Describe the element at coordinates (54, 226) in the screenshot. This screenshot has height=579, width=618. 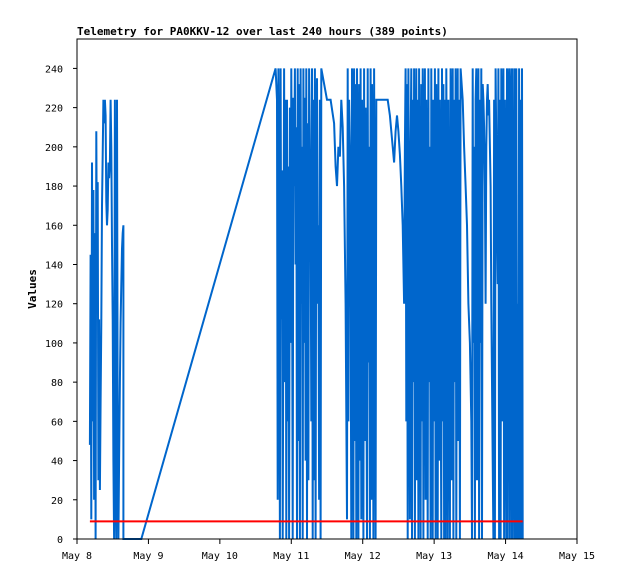
I see `y-tick-label: 160` at that location.